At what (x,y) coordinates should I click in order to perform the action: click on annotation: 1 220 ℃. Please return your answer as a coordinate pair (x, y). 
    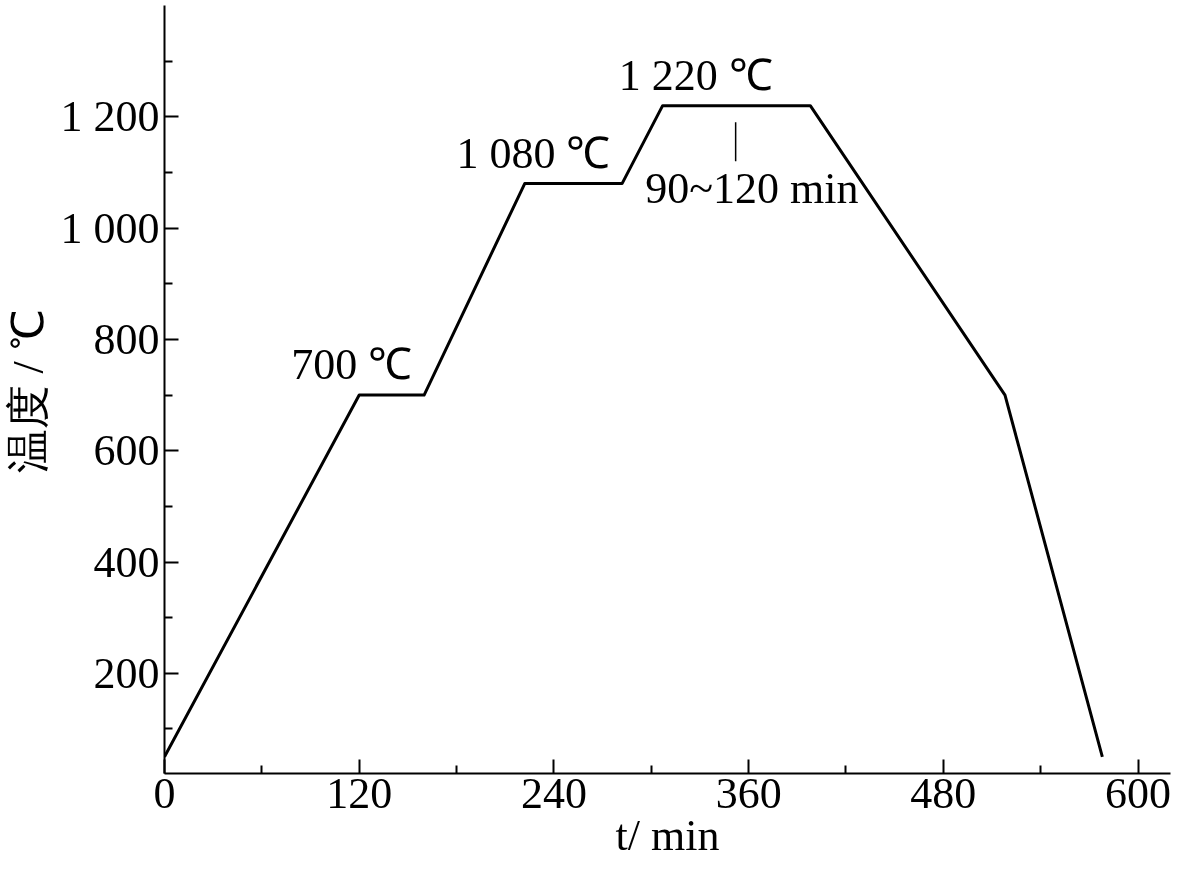
    Looking at the image, I should click on (695, 75).